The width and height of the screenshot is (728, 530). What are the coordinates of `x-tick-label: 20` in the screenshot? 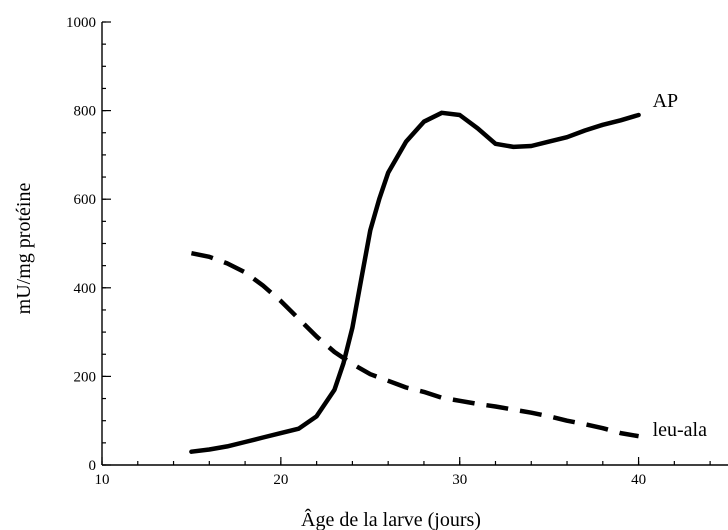 It's located at (280, 480).